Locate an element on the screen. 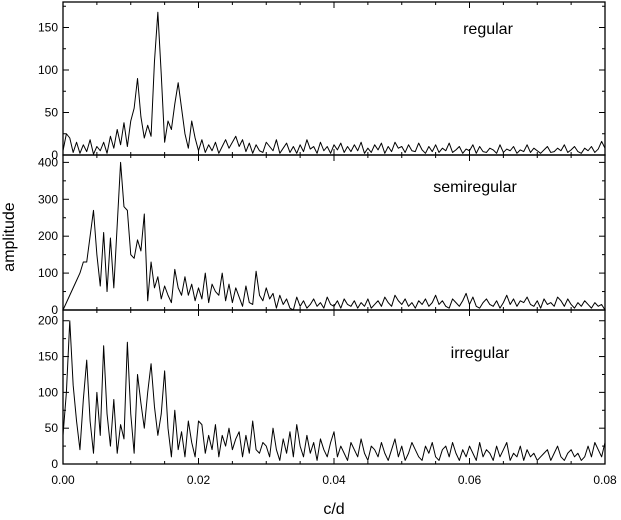  x-axis: 0.00 0.02 0.04 0.06 0.08 is located at coordinates (334, 480).